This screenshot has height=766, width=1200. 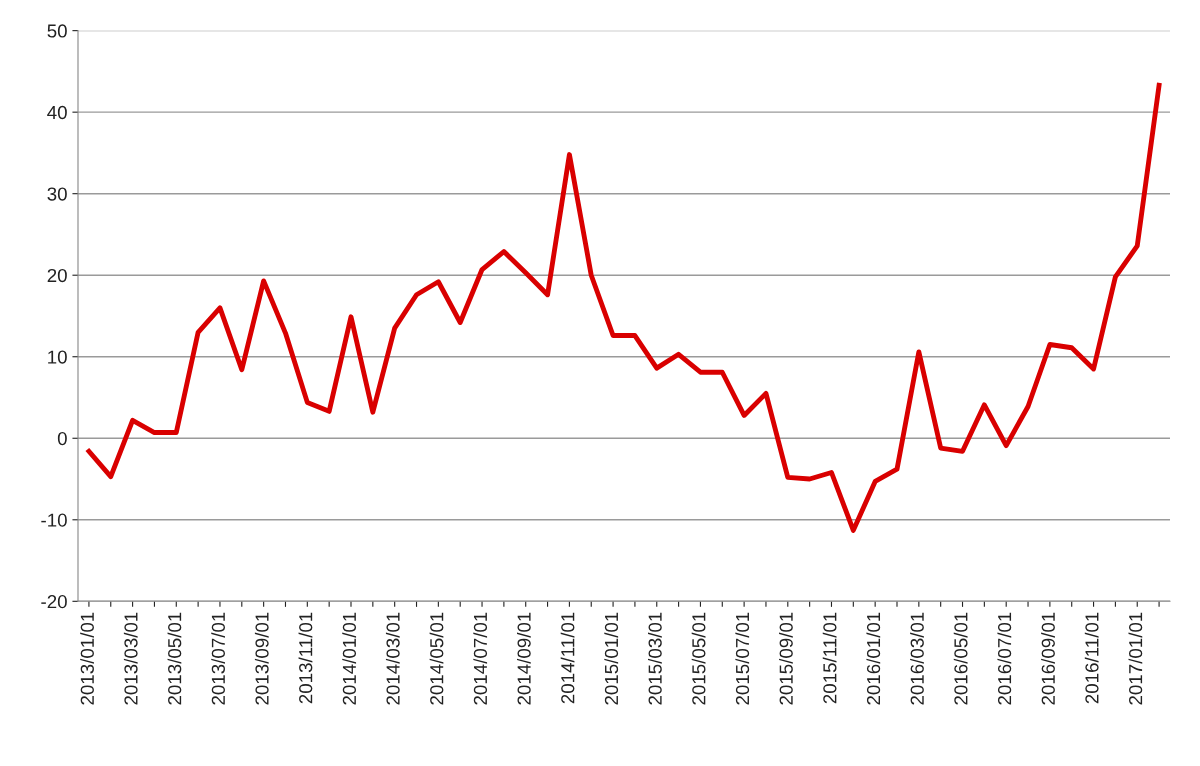 I want to click on x-tick-label: 2016/03/01, so click(x=917, y=658).